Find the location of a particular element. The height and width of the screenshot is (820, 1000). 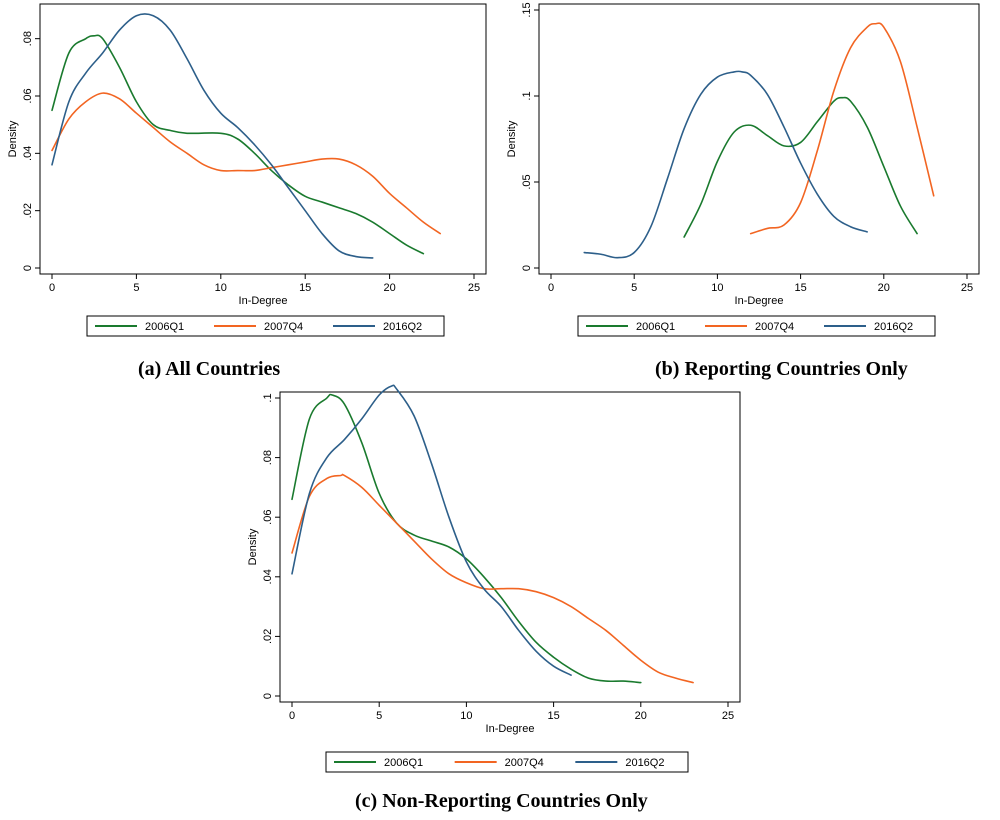

y-tick-label: .15 is located at coordinates (527, 9).